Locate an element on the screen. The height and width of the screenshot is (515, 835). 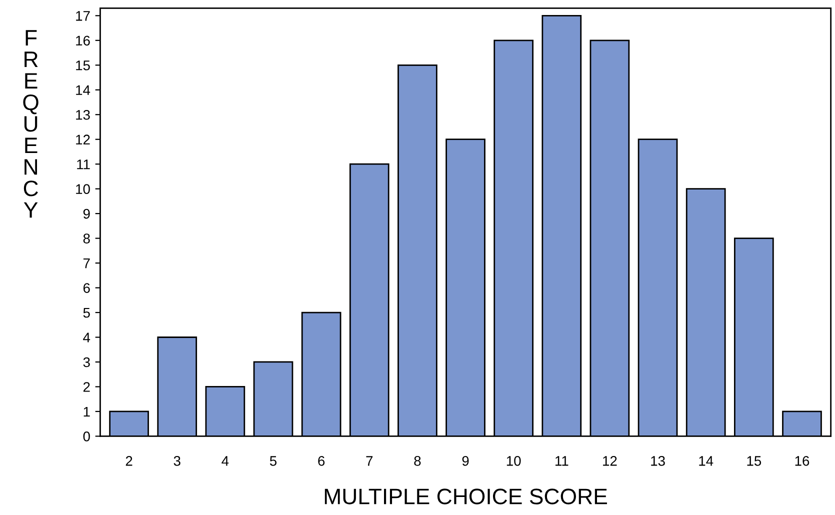
x-tick-label: 5 is located at coordinates (273, 461).